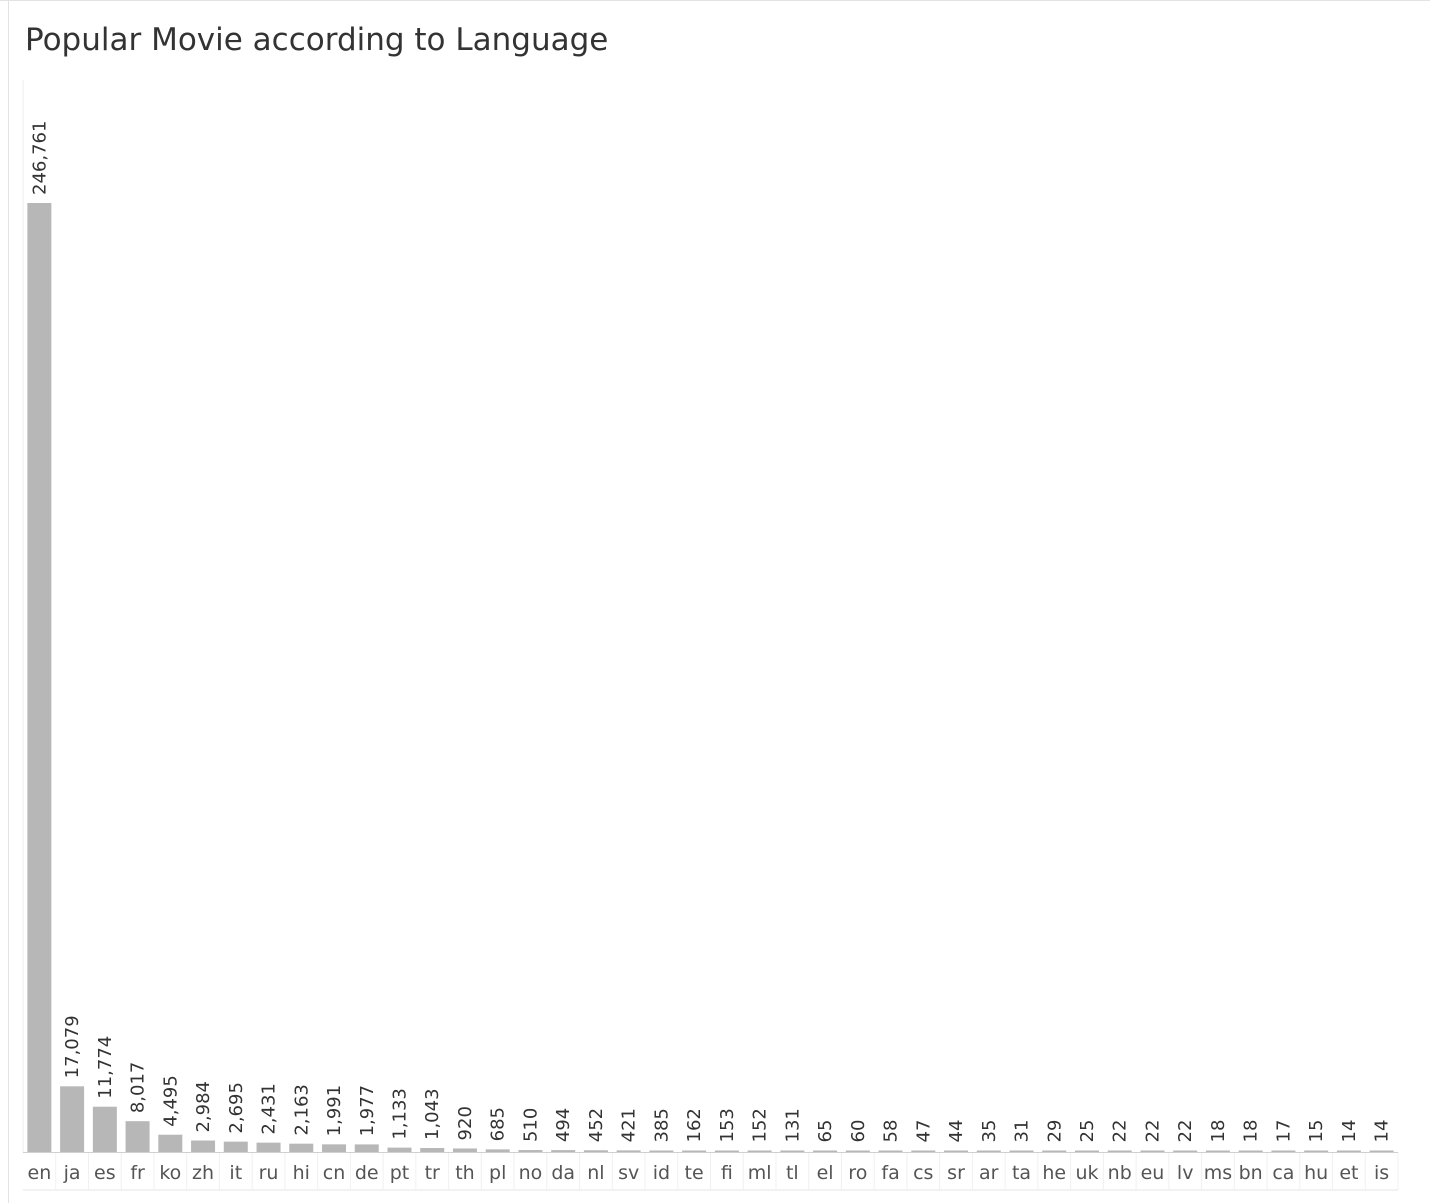  I want to click on value-label-te: 162, so click(694, 1125).